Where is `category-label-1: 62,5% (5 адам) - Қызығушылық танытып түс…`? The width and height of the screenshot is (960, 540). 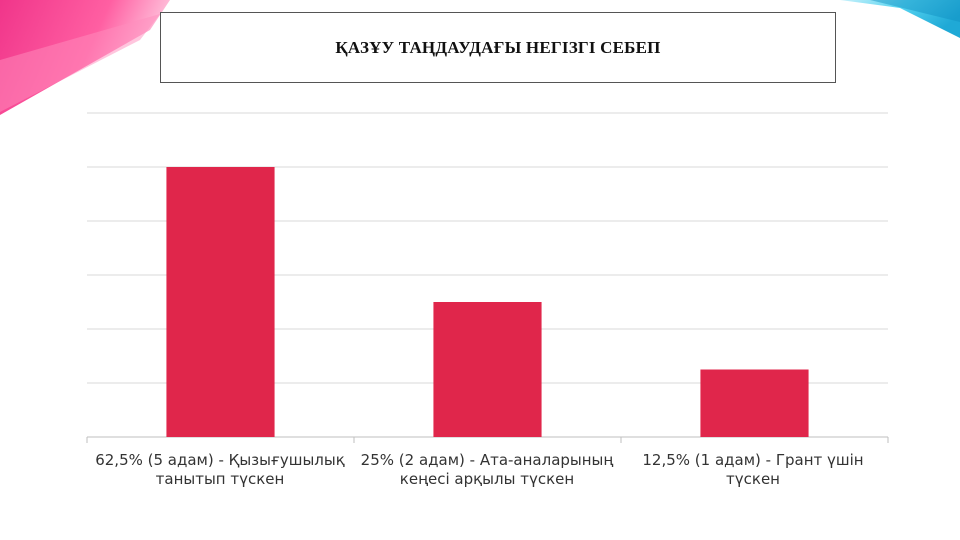
category-label-1: 62,5% (5 адам) - Қызығушылық танытып түс… is located at coordinates (220, 469).